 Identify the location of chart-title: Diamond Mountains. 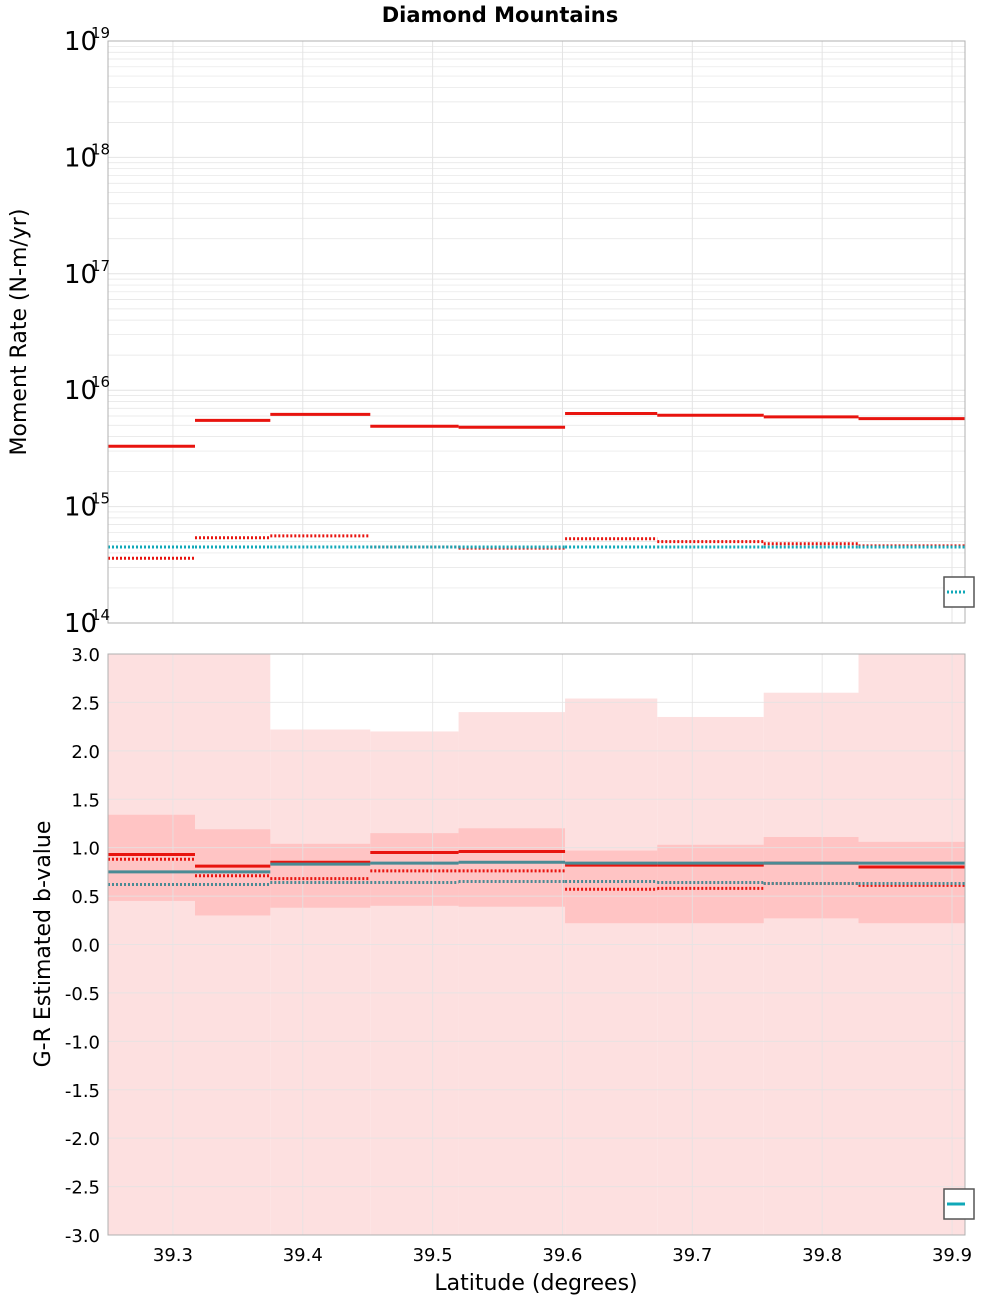
(500, 15).